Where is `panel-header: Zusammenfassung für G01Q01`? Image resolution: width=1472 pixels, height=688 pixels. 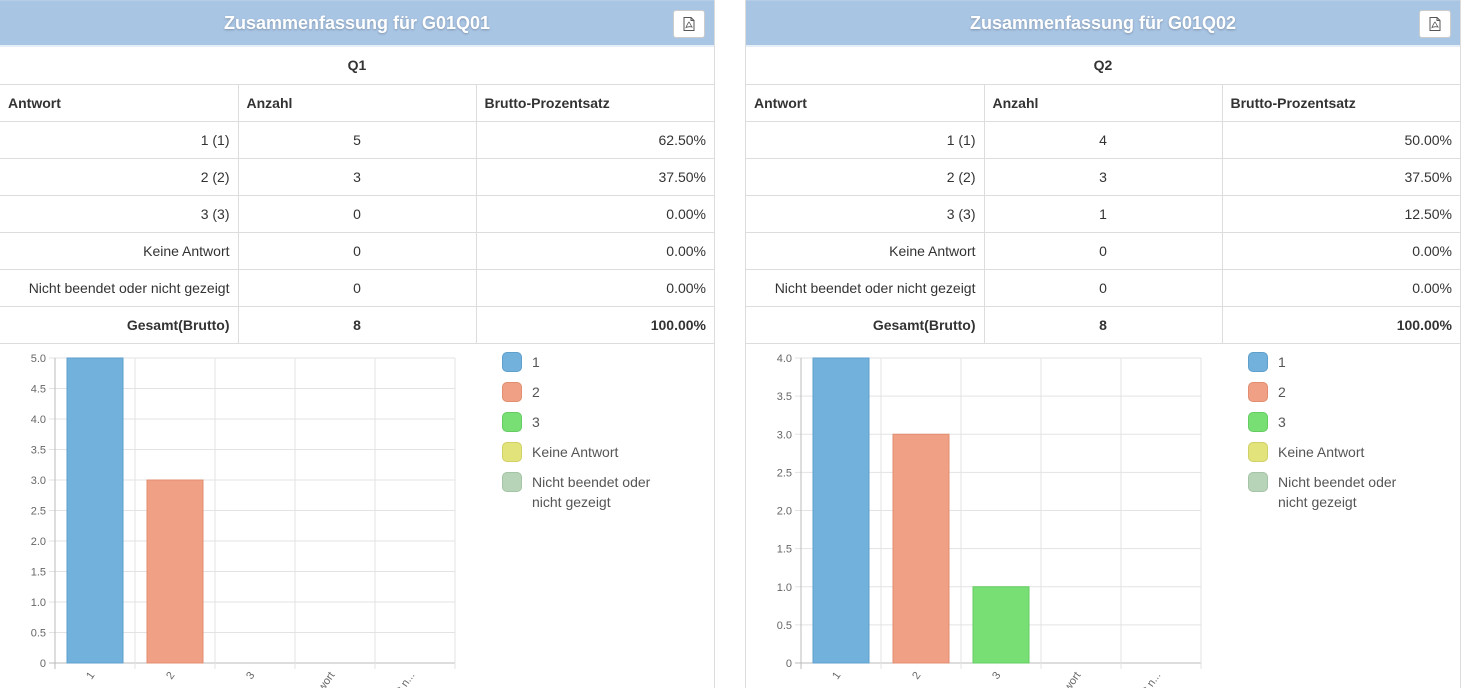
panel-header: Zusammenfassung für G01Q01 is located at coordinates (357, 23).